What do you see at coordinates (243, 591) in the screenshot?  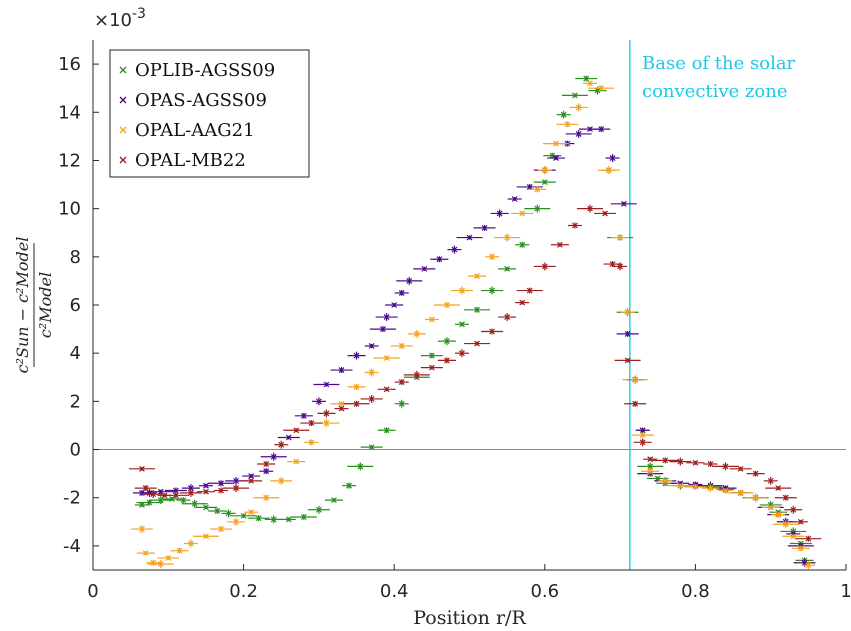 I see `x-tick-label: 0.2` at bounding box center [243, 591].